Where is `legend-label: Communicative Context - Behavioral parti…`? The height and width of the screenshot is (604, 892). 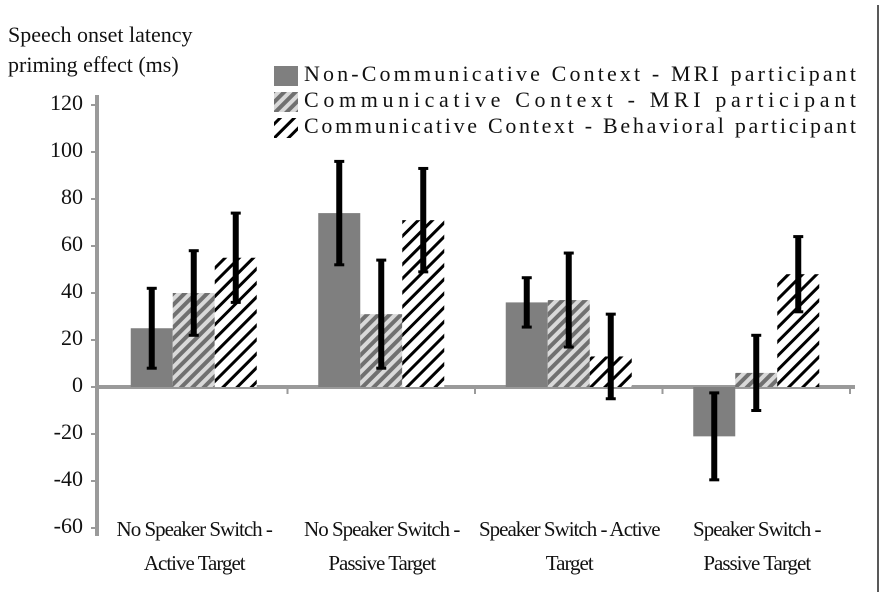
legend-label: Communicative Context - Behavioral parti… is located at coordinates (580, 125).